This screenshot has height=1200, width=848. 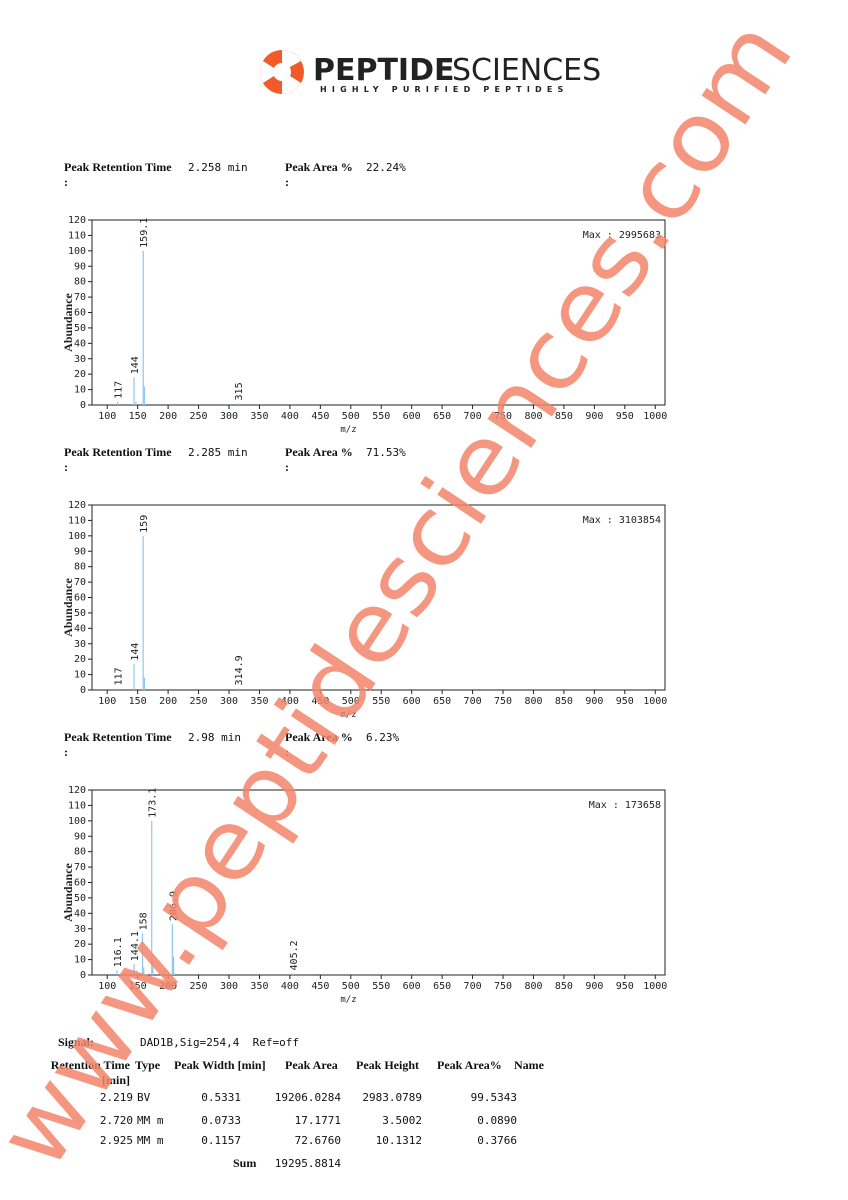 I want to click on y-tick-label: 40, so click(x=80, y=913).